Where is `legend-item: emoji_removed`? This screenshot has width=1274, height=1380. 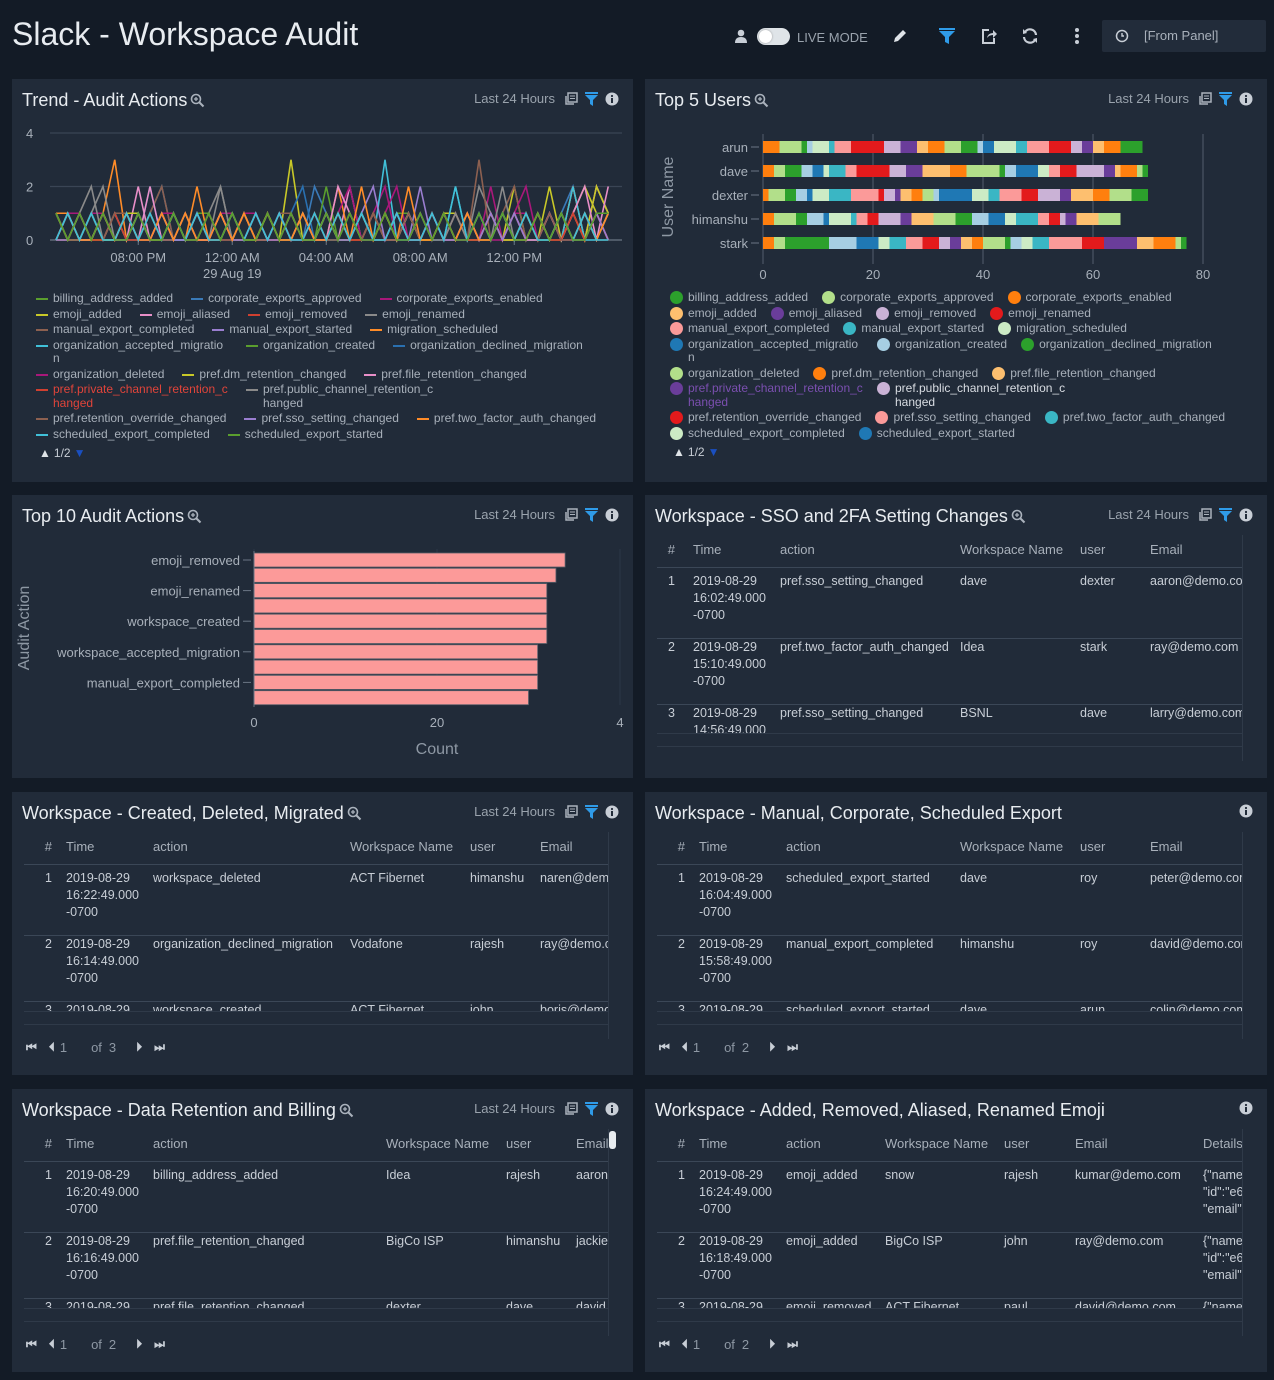
legend-item: emoji_removed is located at coordinates (926, 313).